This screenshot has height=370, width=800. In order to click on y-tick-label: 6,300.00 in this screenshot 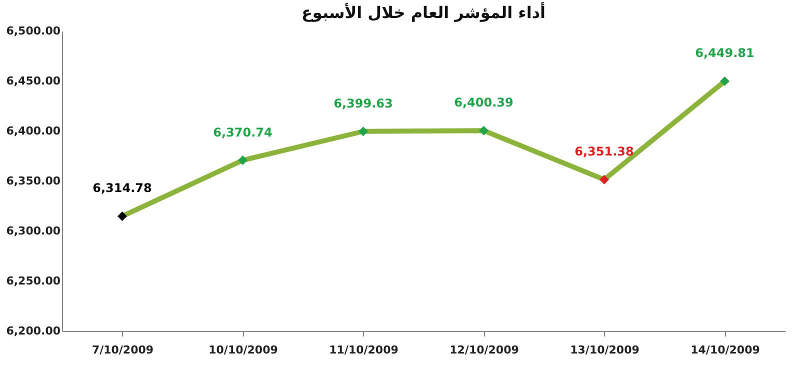, I will do `click(33, 231)`.